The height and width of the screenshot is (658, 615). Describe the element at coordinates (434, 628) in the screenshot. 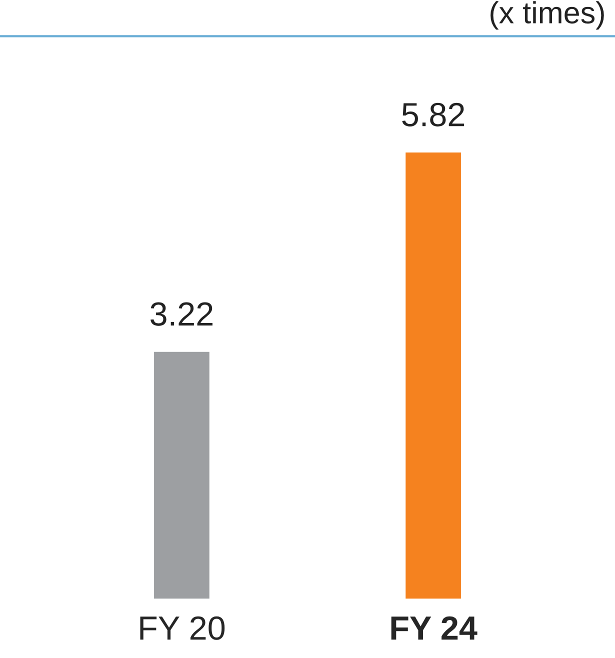

I see `x-tick-label: FY 24` at that location.